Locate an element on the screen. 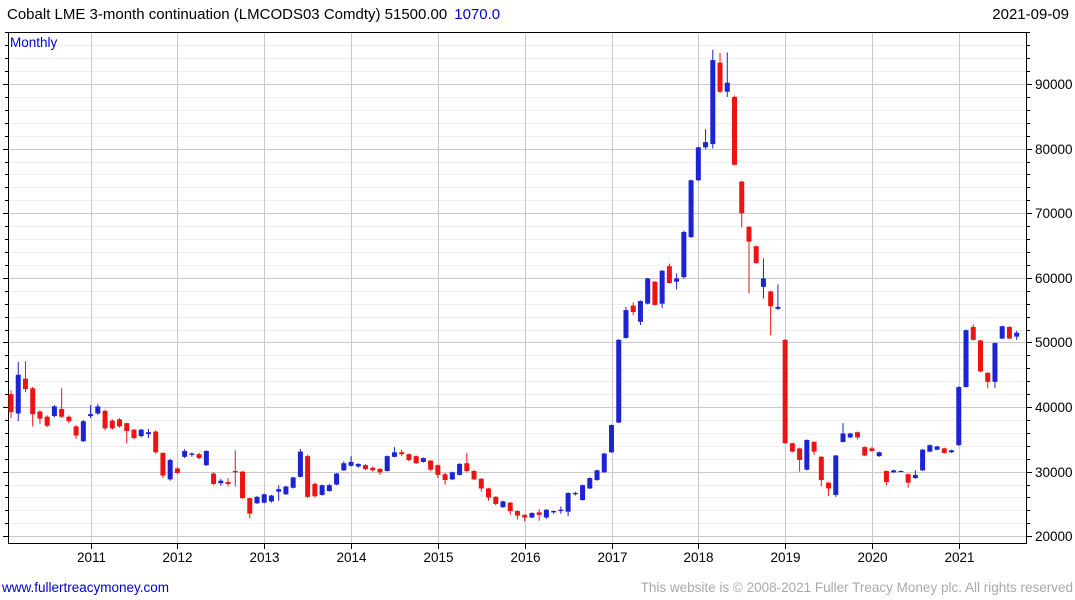 This screenshot has height=600, width=1075. y-axis-label: 50000 is located at coordinates (1054, 342).